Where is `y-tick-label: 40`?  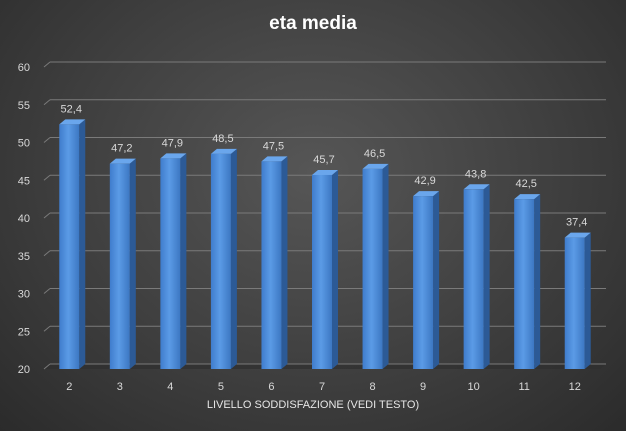 y-tick-label: 40 is located at coordinates (24, 219).